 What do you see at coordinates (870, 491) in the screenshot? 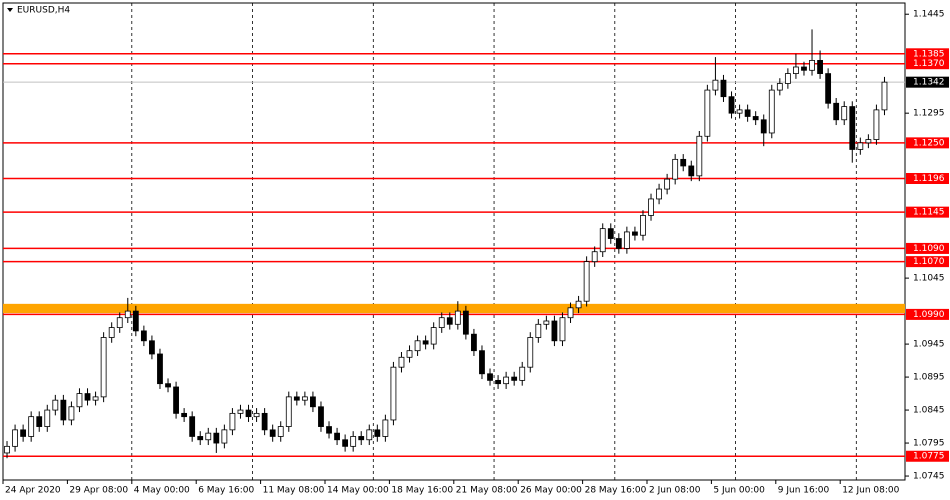
I see `x-tick-label: 12 Jun 08:00` at bounding box center [870, 491].